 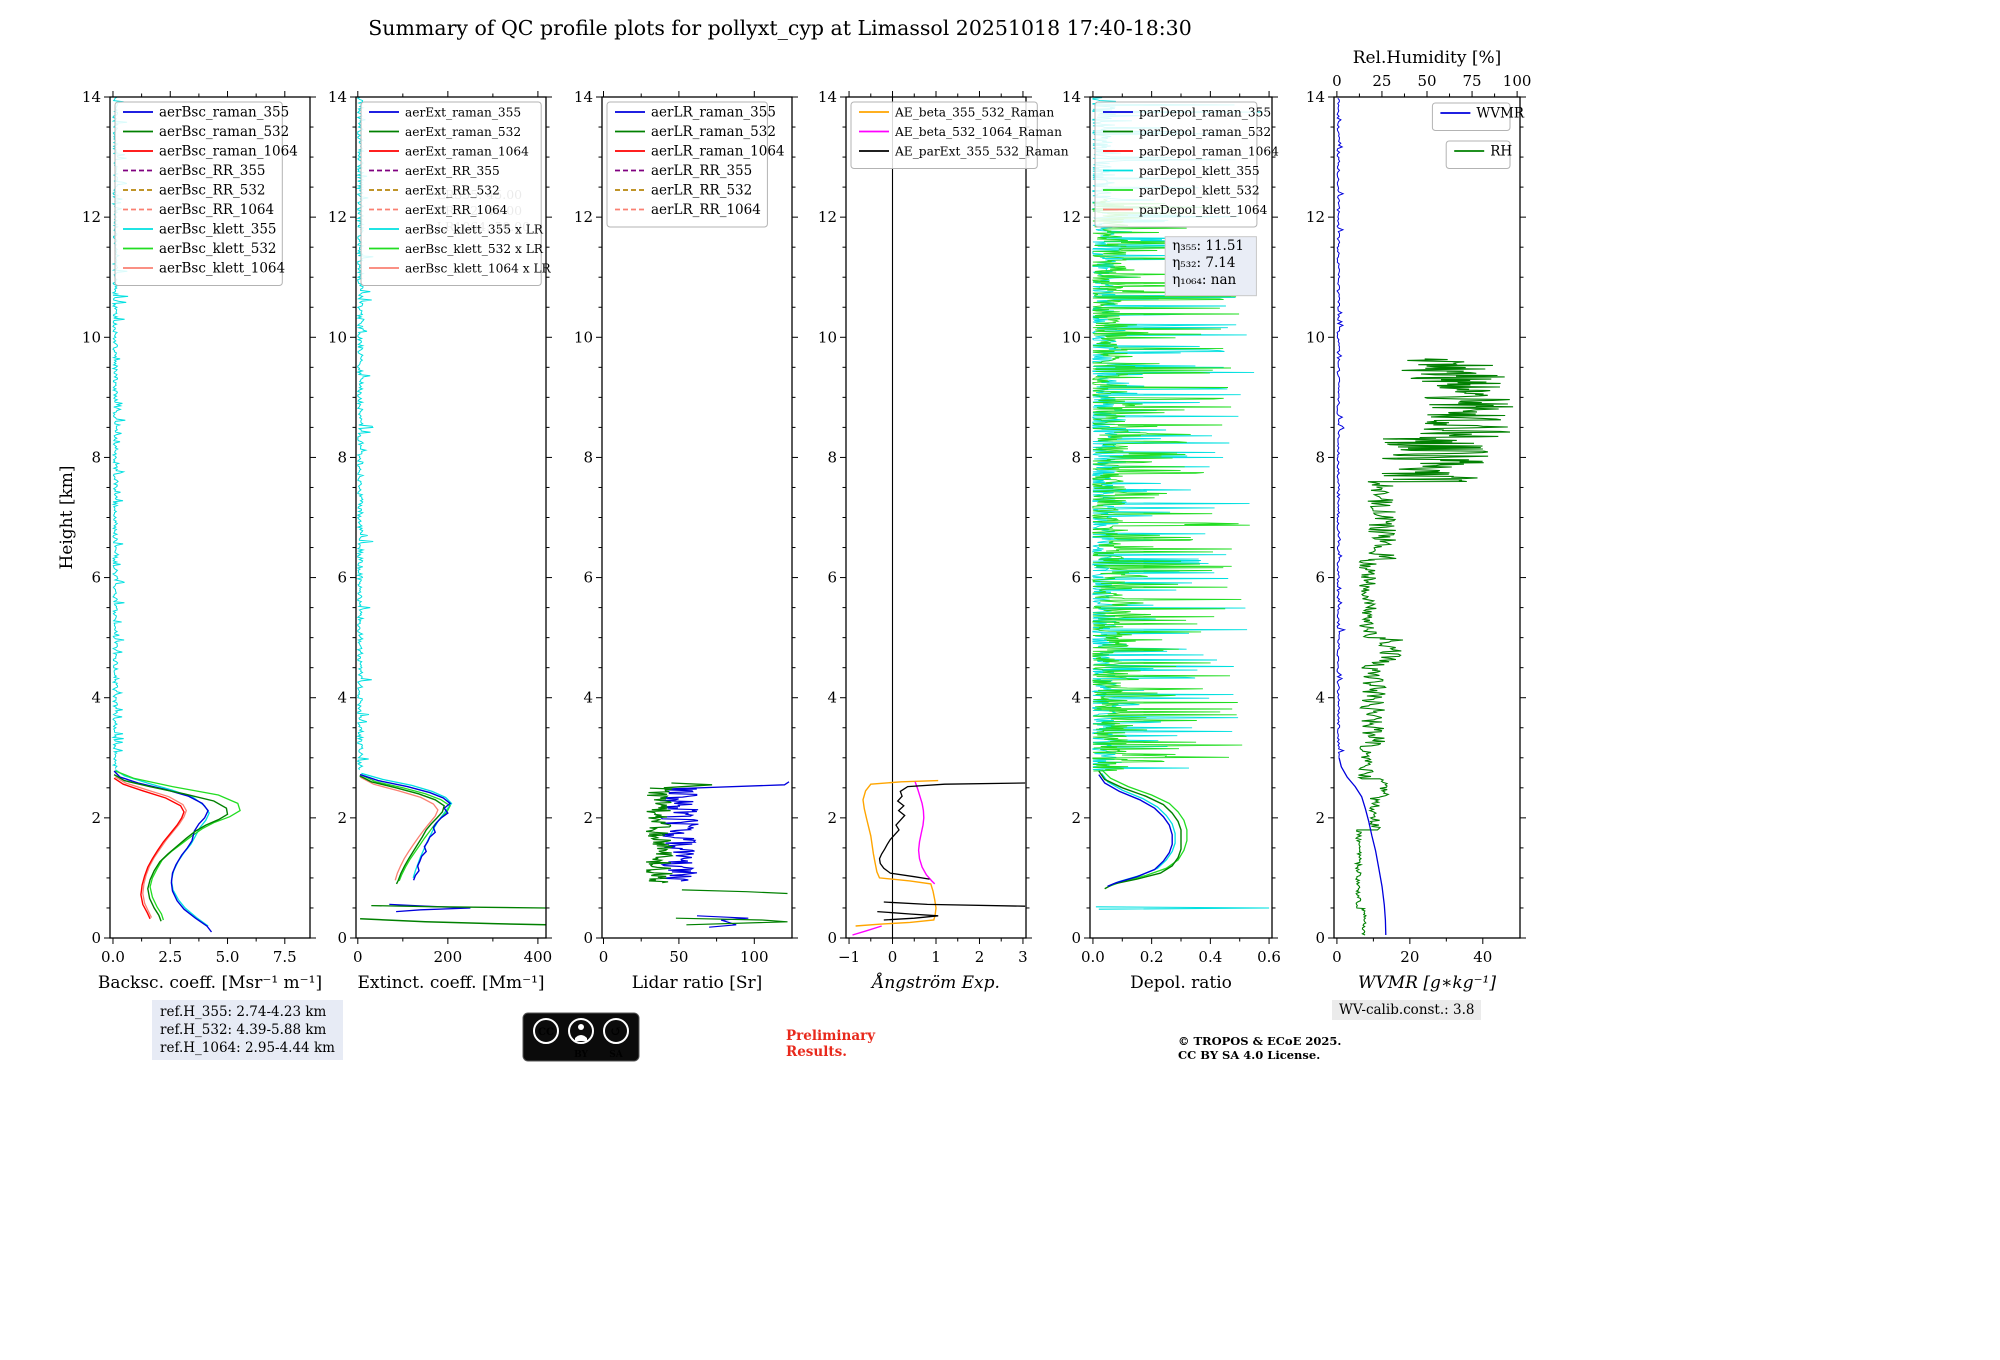 What do you see at coordinates (1152, 957) in the screenshot?
I see `x-tick-label: 0.2` at bounding box center [1152, 957].